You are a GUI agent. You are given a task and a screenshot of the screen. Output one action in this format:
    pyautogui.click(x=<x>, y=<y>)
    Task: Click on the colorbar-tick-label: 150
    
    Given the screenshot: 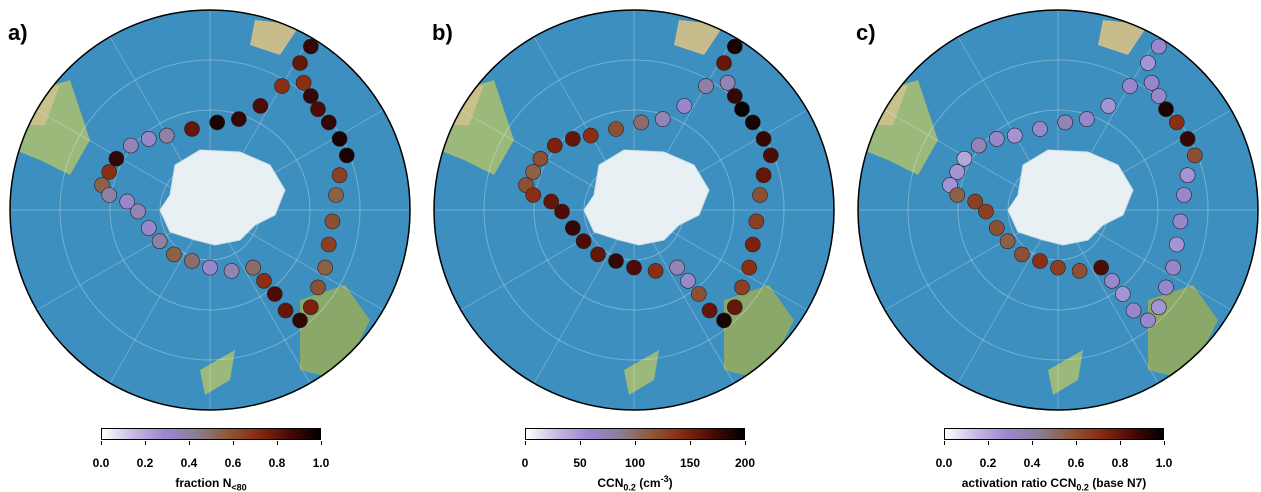 What is the action you would take?
    pyautogui.click(x=690, y=463)
    